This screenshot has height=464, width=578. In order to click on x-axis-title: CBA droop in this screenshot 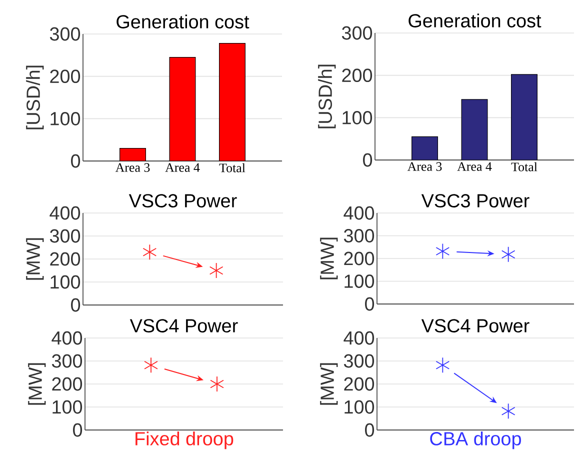, I will do `click(475, 441)`.